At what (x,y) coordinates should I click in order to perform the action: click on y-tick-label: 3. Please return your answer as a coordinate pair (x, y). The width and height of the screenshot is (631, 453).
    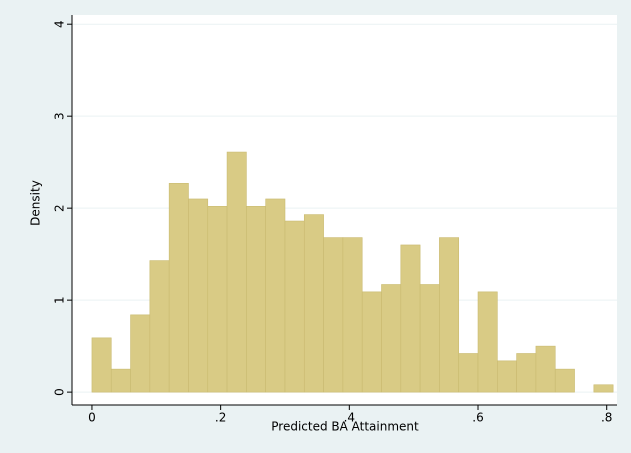
    Looking at the image, I should click on (60, 116).